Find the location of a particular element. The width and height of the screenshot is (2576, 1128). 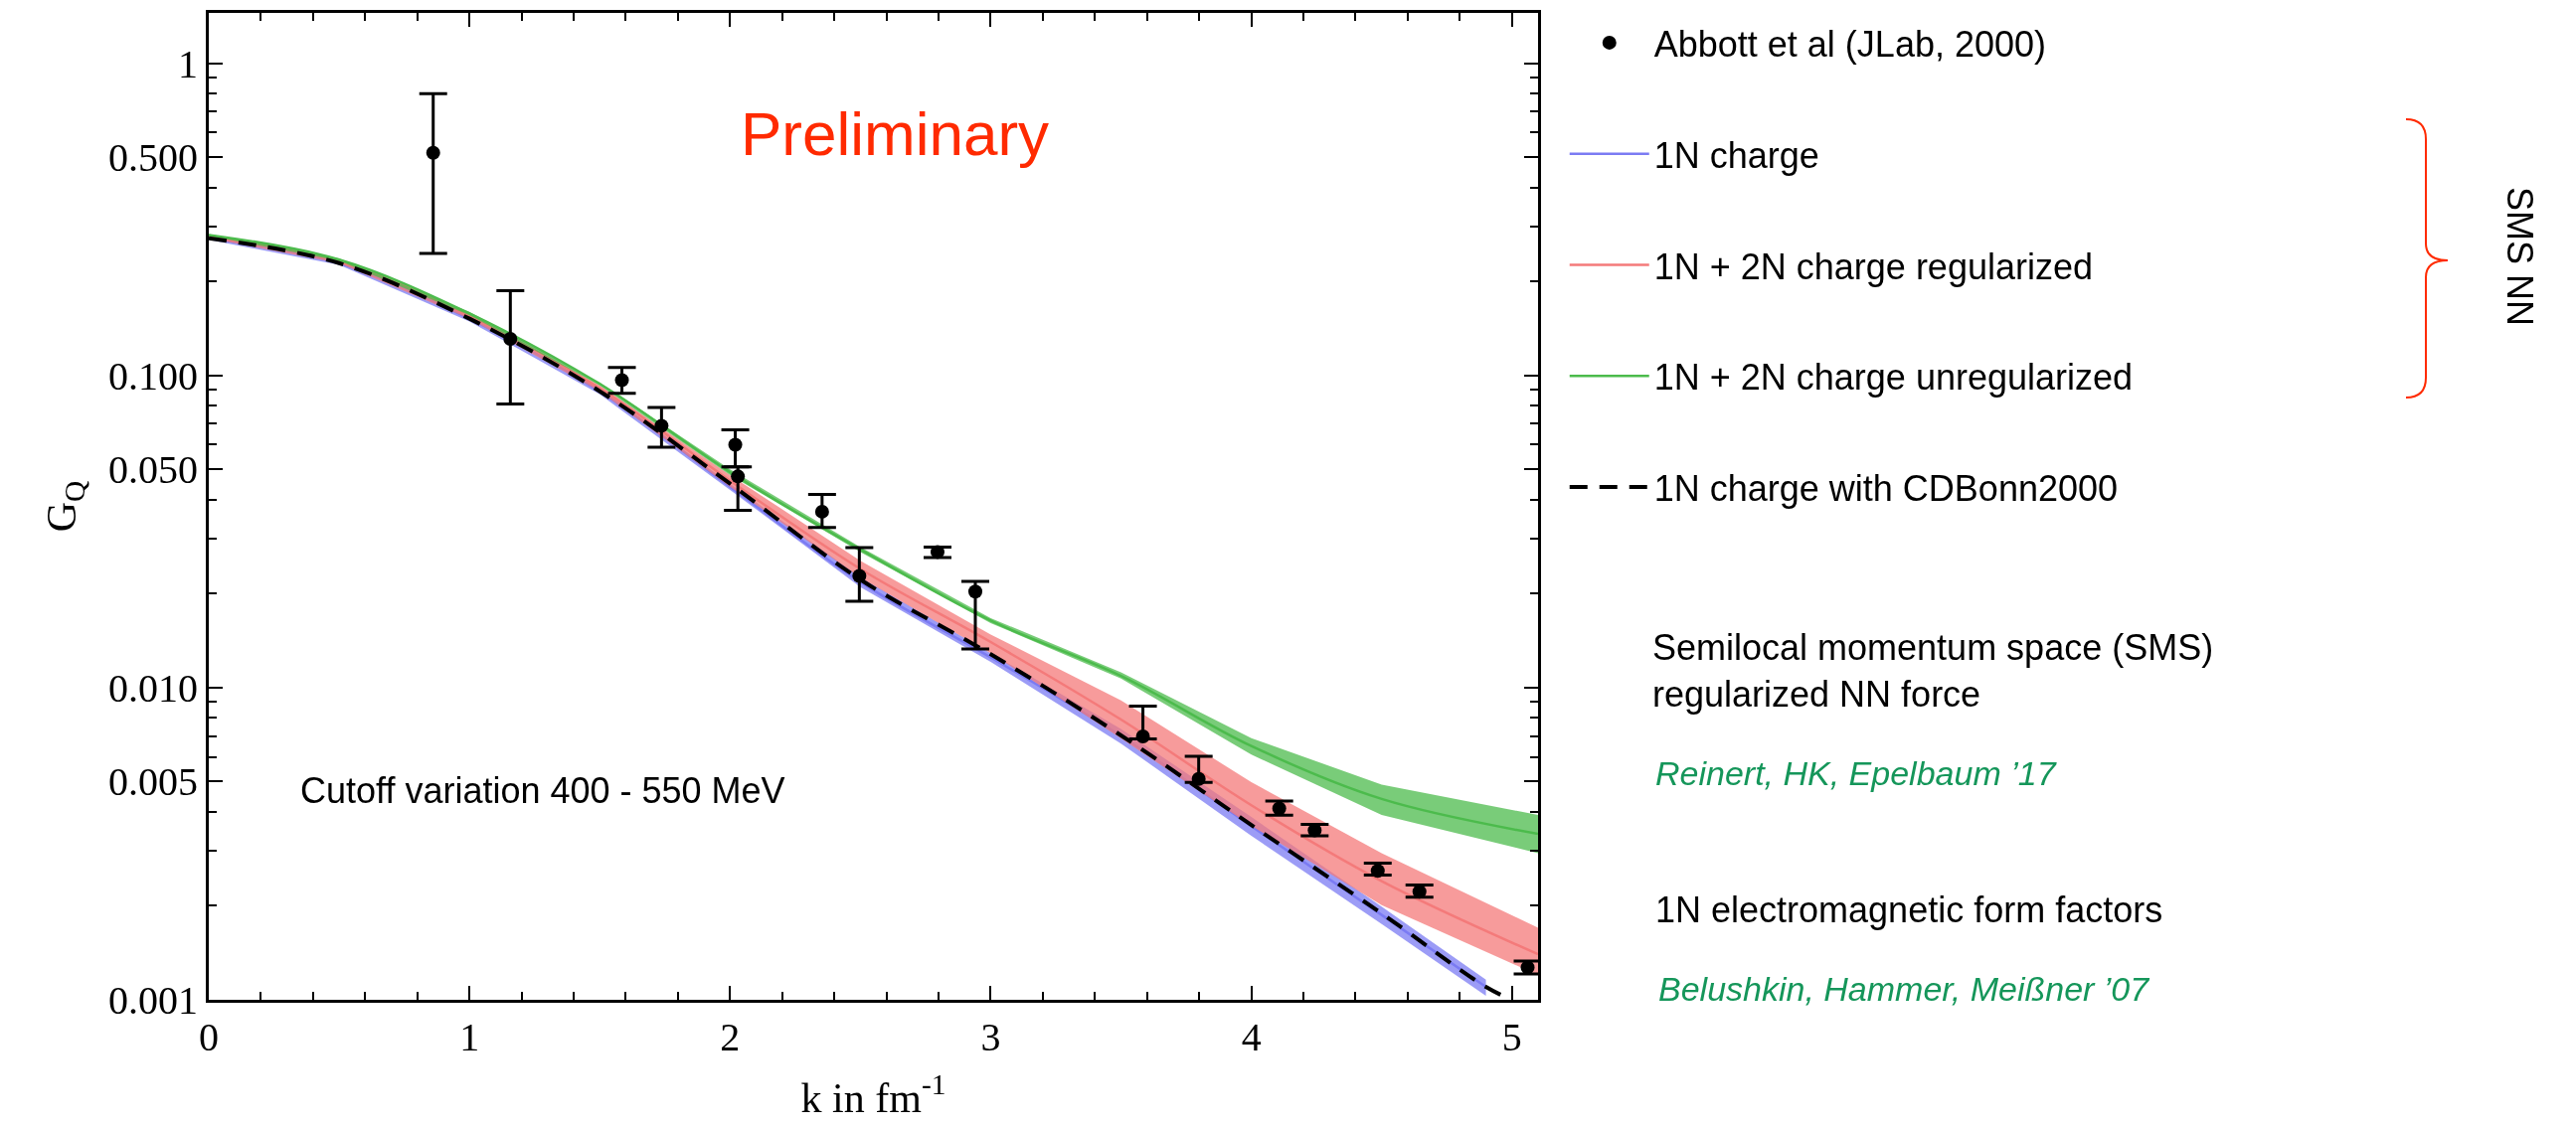

legend-label: 1N charge is located at coordinates (1736, 155).